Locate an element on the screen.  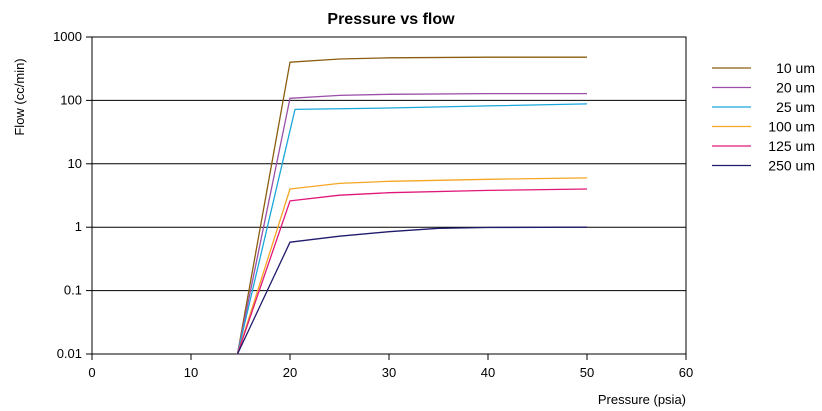
legend-label: 100 um is located at coordinates (791, 127).